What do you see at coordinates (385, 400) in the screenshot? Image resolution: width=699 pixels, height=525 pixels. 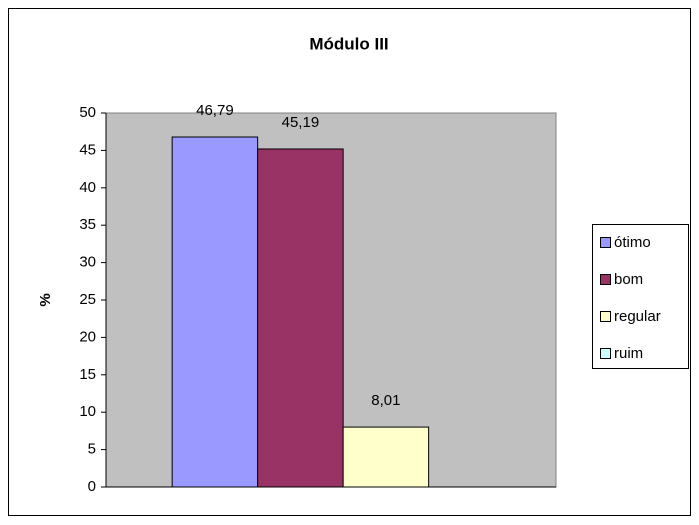 I see `value-label: 8,01` at bounding box center [385, 400].